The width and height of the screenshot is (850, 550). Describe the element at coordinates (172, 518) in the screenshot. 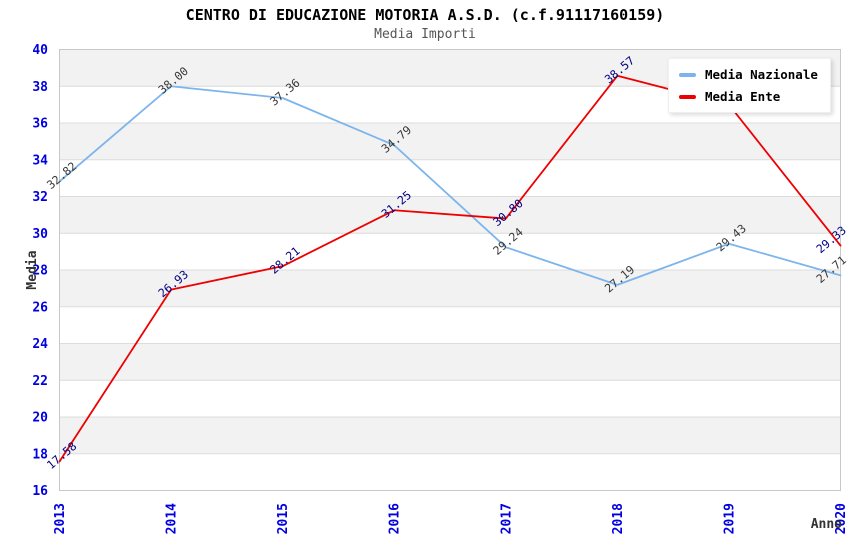

I see `x-tick-label: 2014` at that location.